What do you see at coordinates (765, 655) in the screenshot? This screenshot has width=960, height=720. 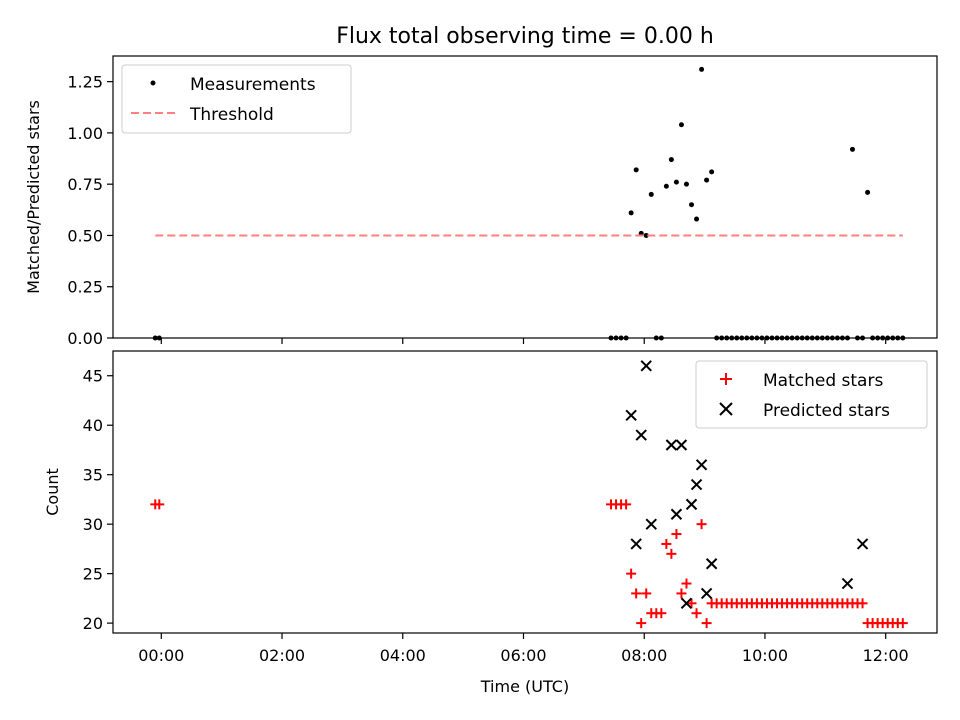 I see `x-tick-label: 10:00` at bounding box center [765, 655].